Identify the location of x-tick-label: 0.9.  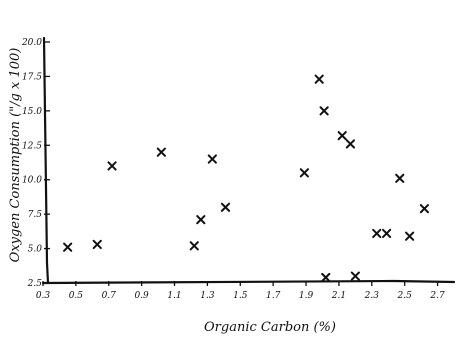
(141, 296).